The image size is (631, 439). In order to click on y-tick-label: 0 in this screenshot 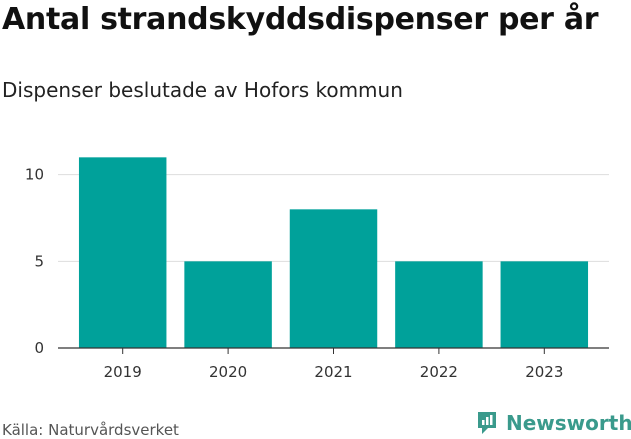, I will do `click(39, 348)`.